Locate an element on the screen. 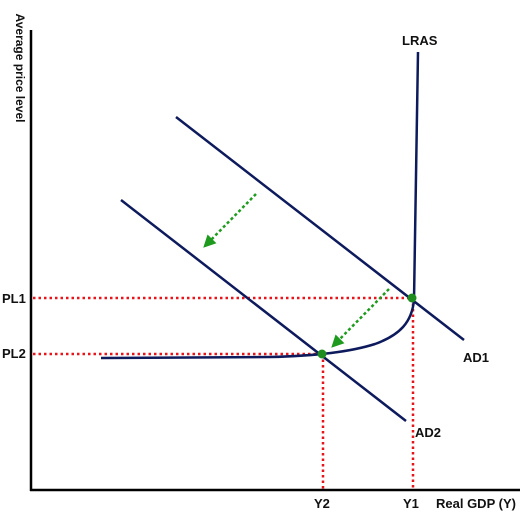 The height and width of the screenshot is (520, 520). pl1-label: PL1 is located at coordinates (14, 298).